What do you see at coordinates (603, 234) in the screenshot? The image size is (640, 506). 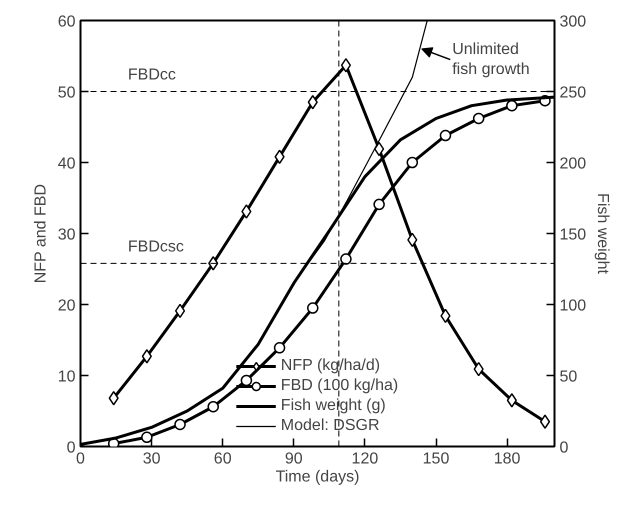 I see `y2-axis-title: Fish weight` at bounding box center [603, 234].